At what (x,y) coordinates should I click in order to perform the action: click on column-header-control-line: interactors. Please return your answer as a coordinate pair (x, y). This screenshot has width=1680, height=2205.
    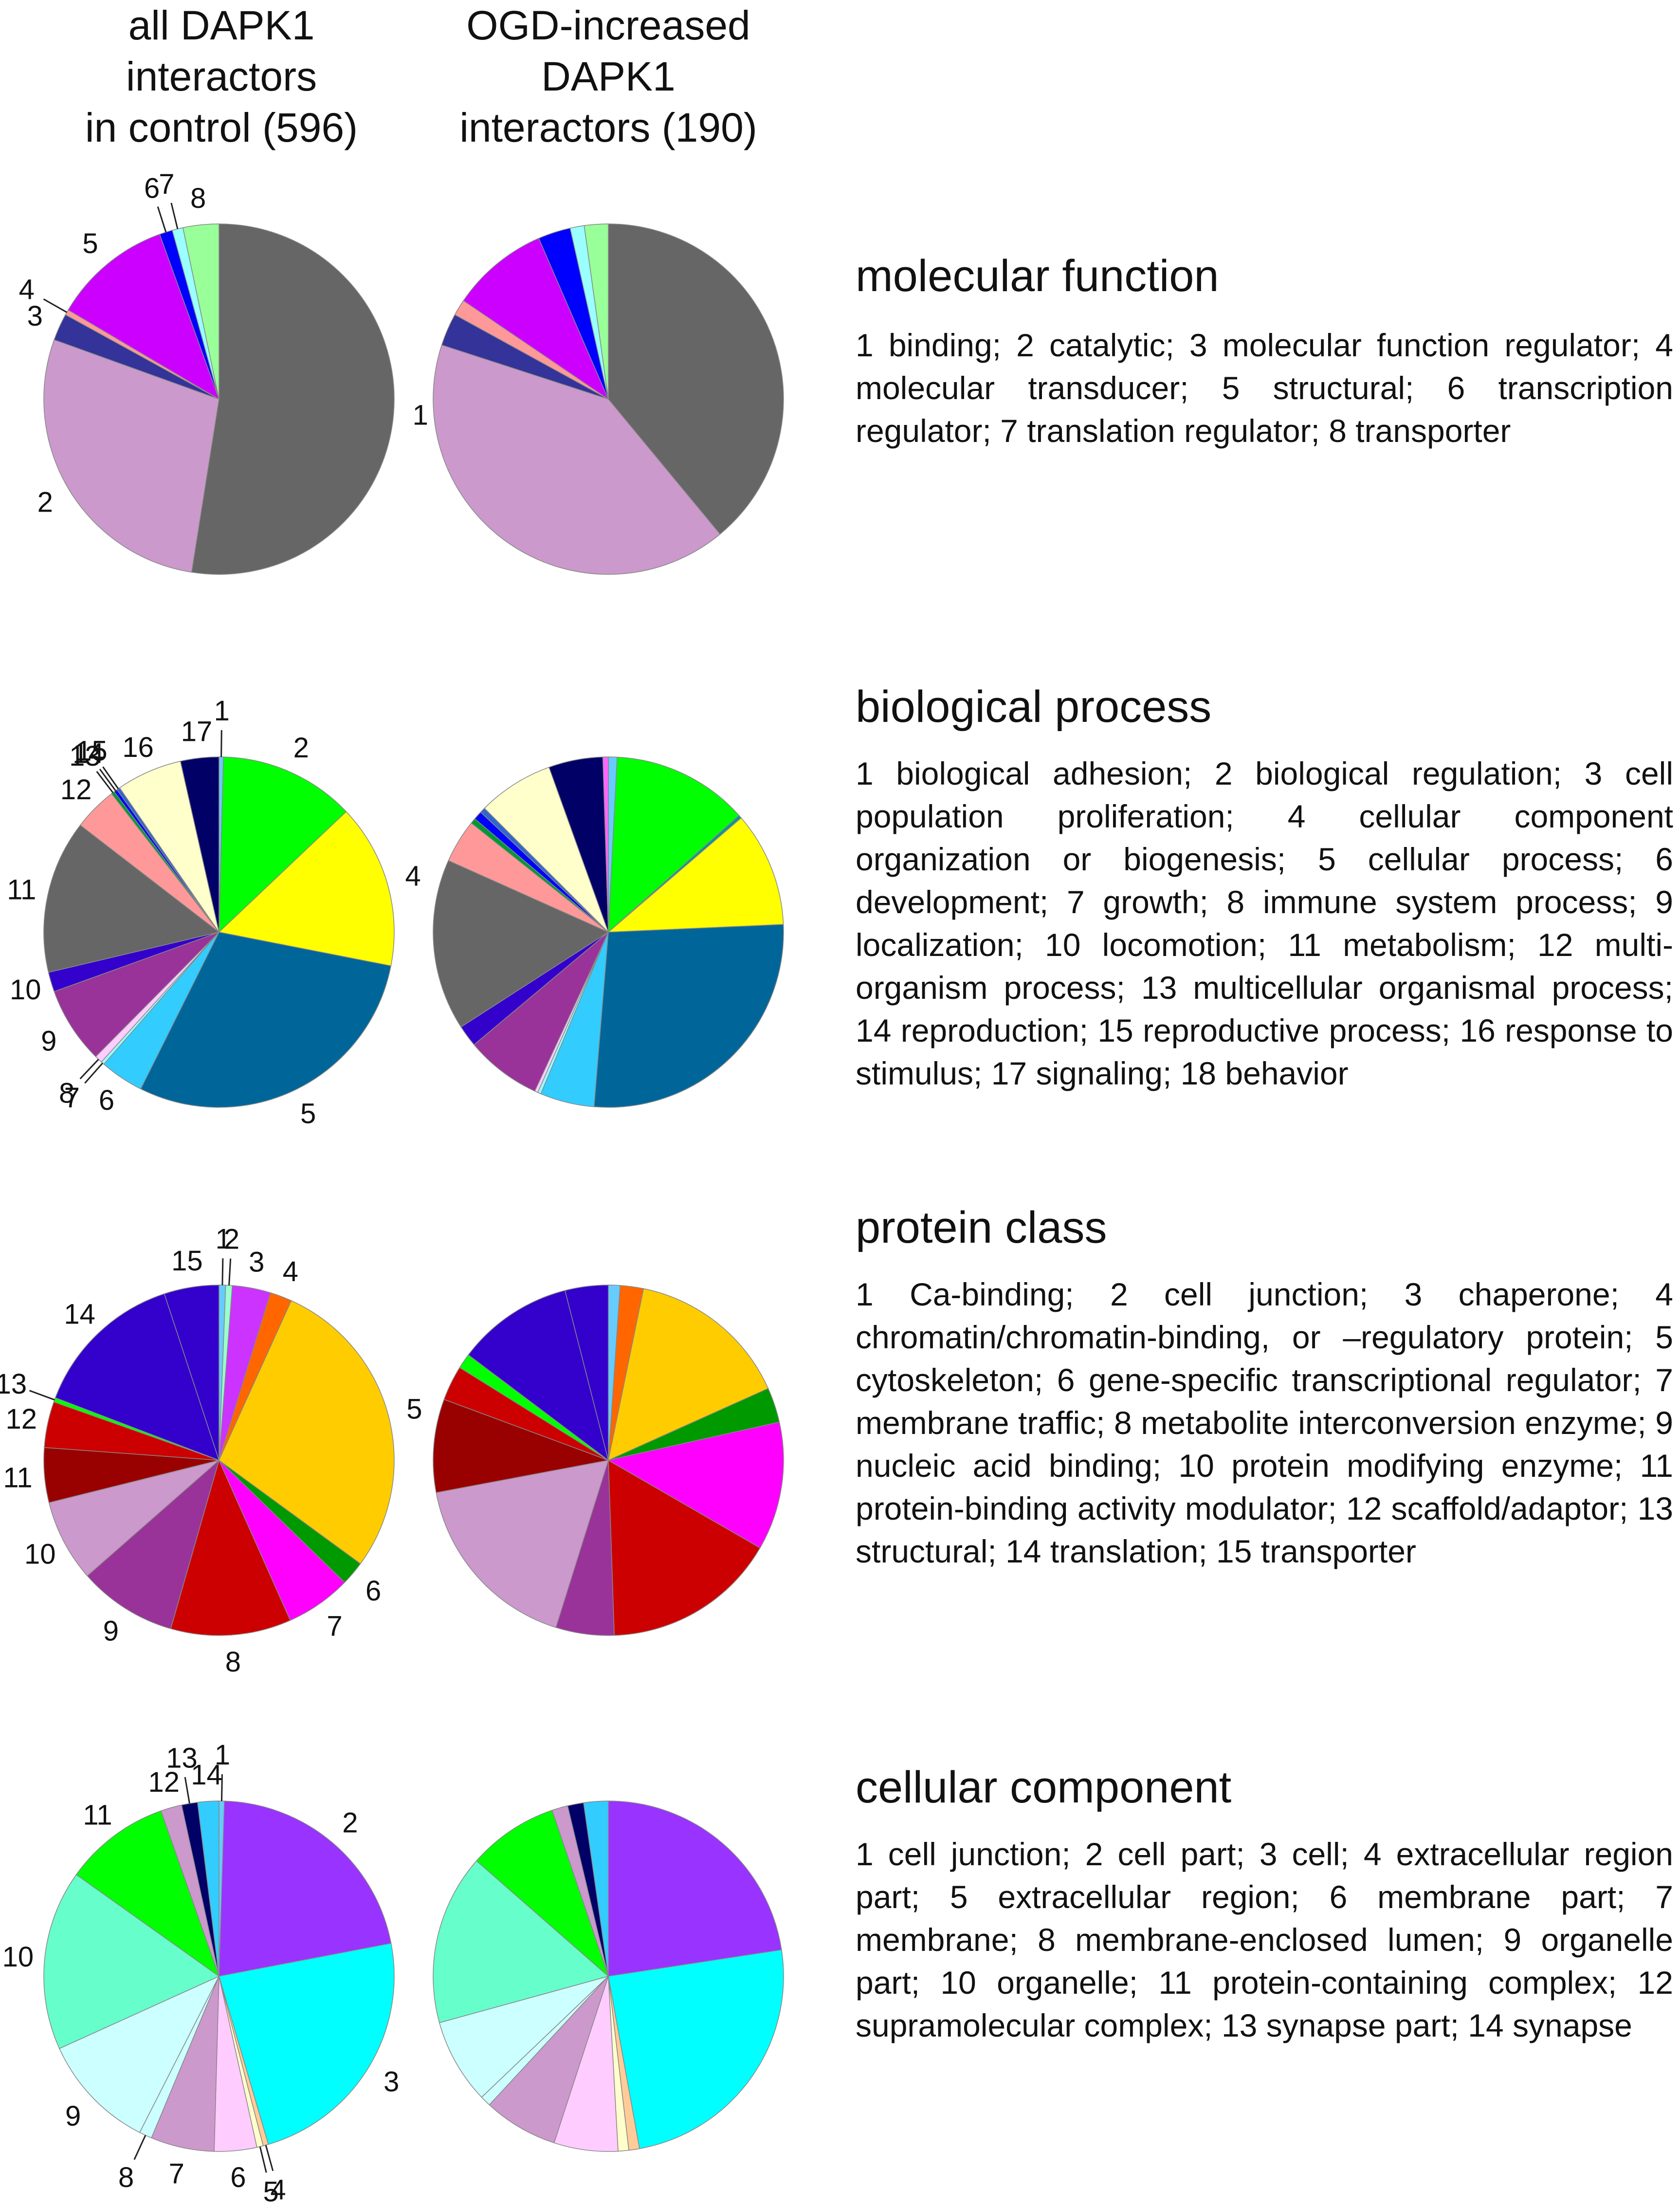
    Looking at the image, I should click on (221, 76).